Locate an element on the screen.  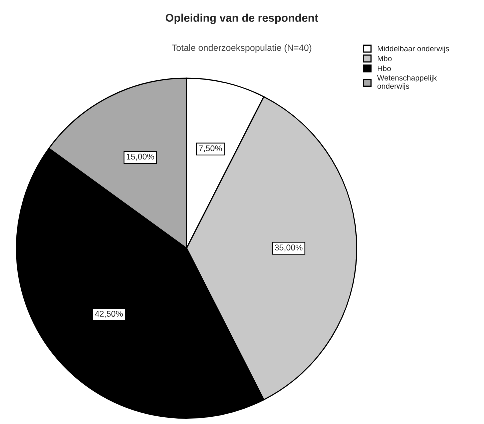
data-label: 35,00% is located at coordinates (289, 248).